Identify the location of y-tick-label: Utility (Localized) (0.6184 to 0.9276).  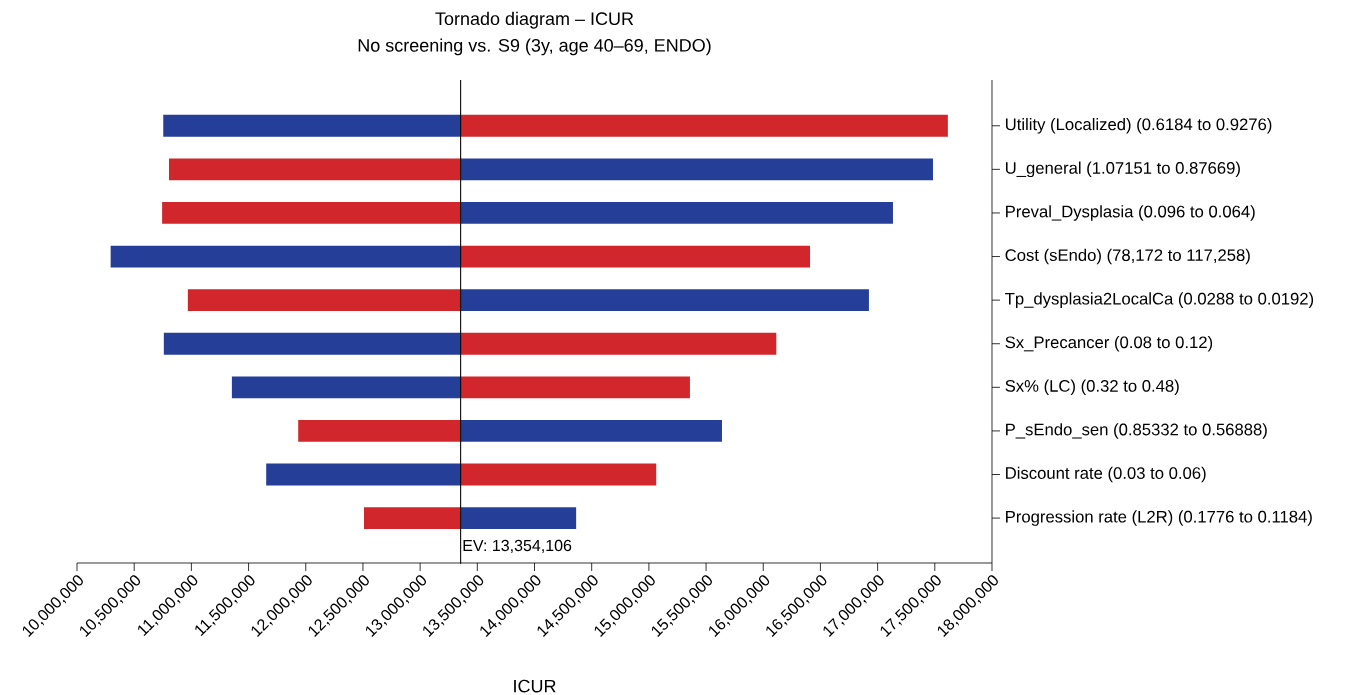
(1138, 125).